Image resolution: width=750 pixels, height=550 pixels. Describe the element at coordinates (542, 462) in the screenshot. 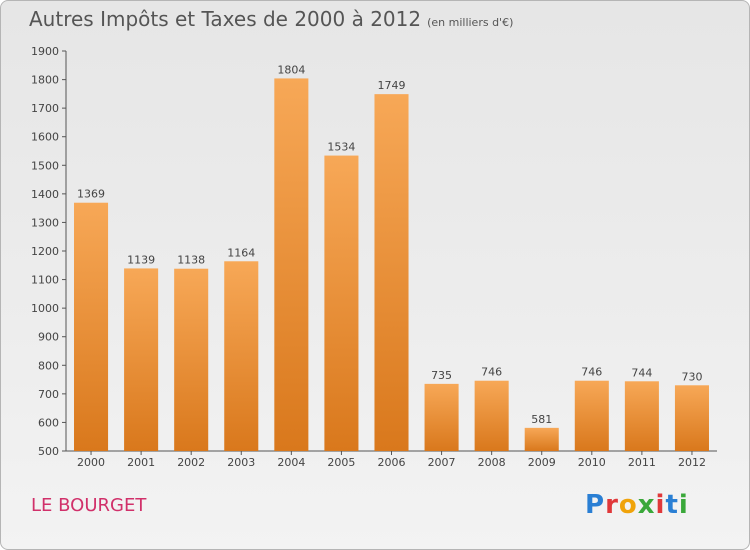

I see `x-tick-label: 2009` at that location.